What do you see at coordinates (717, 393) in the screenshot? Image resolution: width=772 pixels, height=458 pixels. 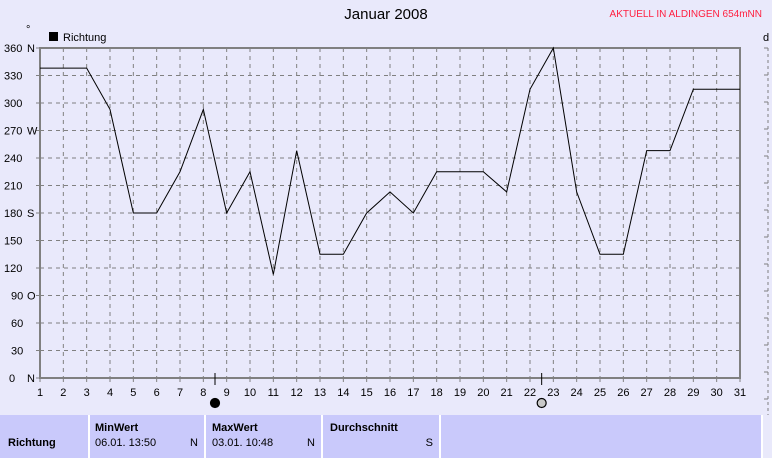 I see `x-tick-label: 30` at bounding box center [717, 393].